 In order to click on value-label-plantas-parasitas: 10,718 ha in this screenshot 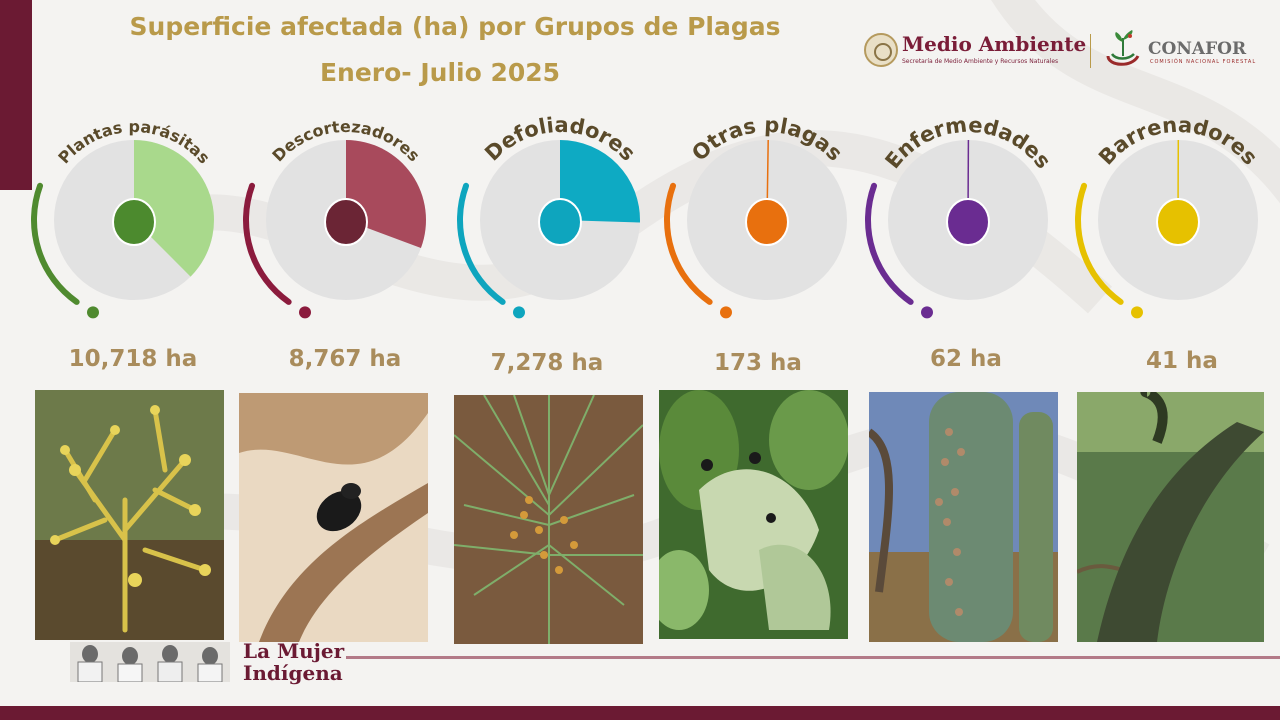, I will do `click(133, 359)`.